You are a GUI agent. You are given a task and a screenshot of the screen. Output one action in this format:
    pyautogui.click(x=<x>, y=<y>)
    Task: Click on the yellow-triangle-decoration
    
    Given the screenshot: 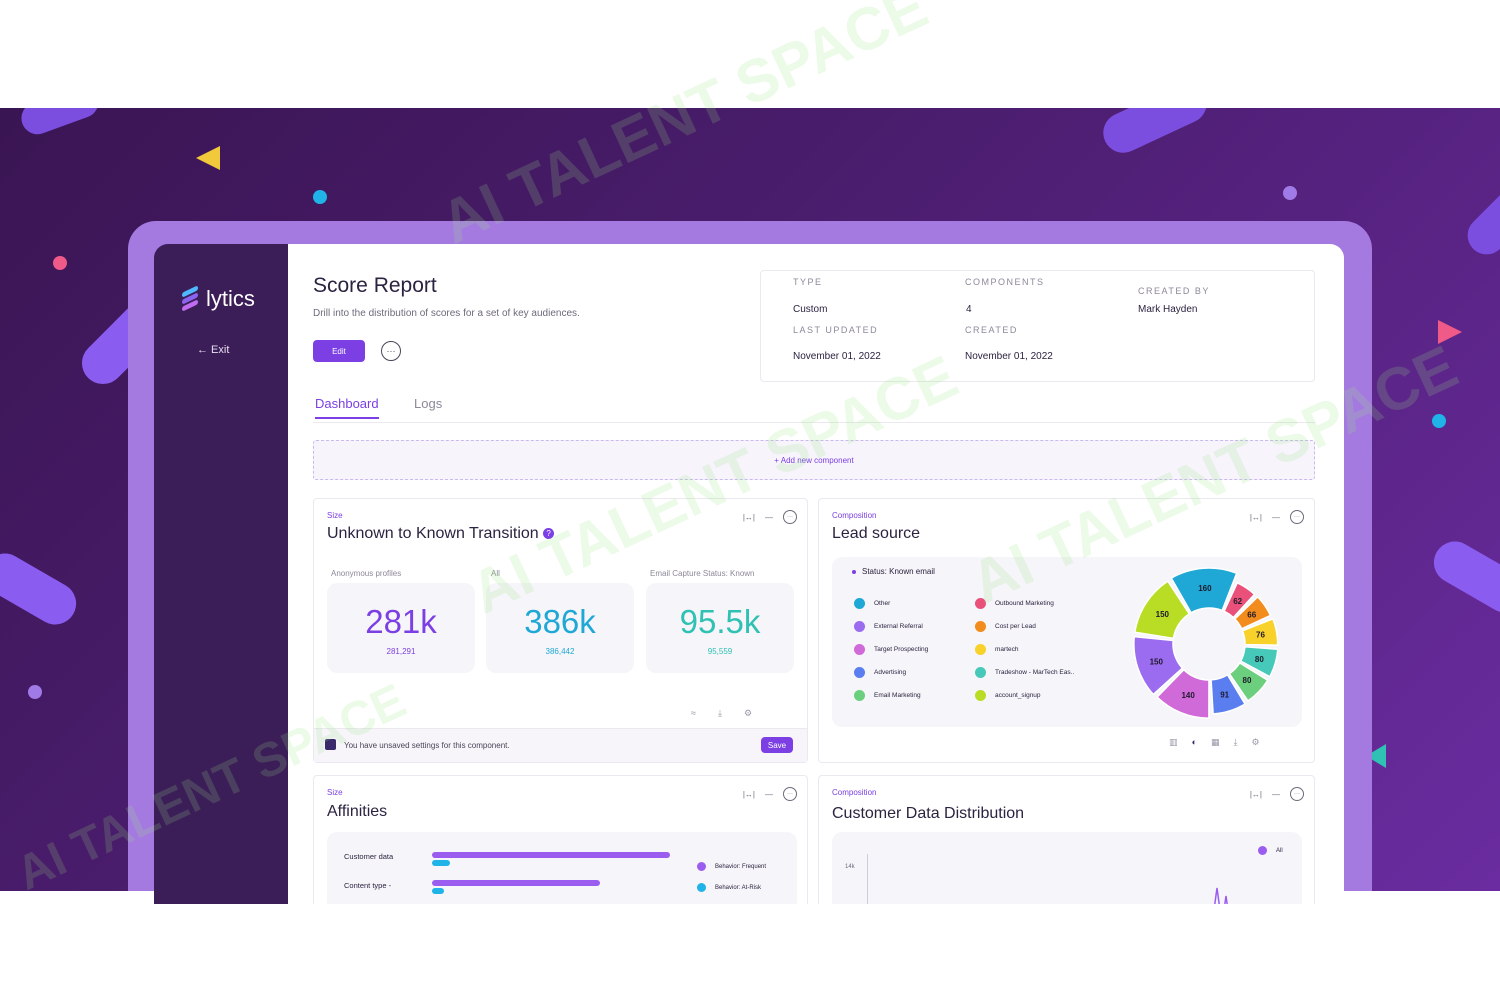 What is the action you would take?
    pyautogui.click(x=208, y=158)
    